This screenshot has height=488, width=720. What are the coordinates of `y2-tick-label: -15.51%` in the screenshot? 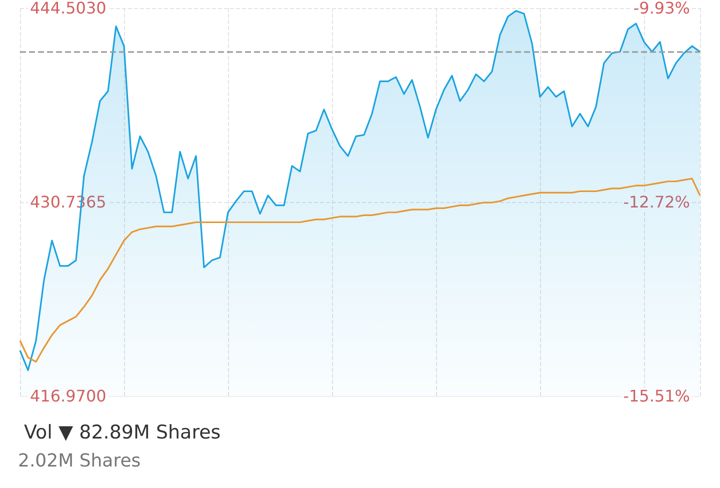 It's located at (656, 396).